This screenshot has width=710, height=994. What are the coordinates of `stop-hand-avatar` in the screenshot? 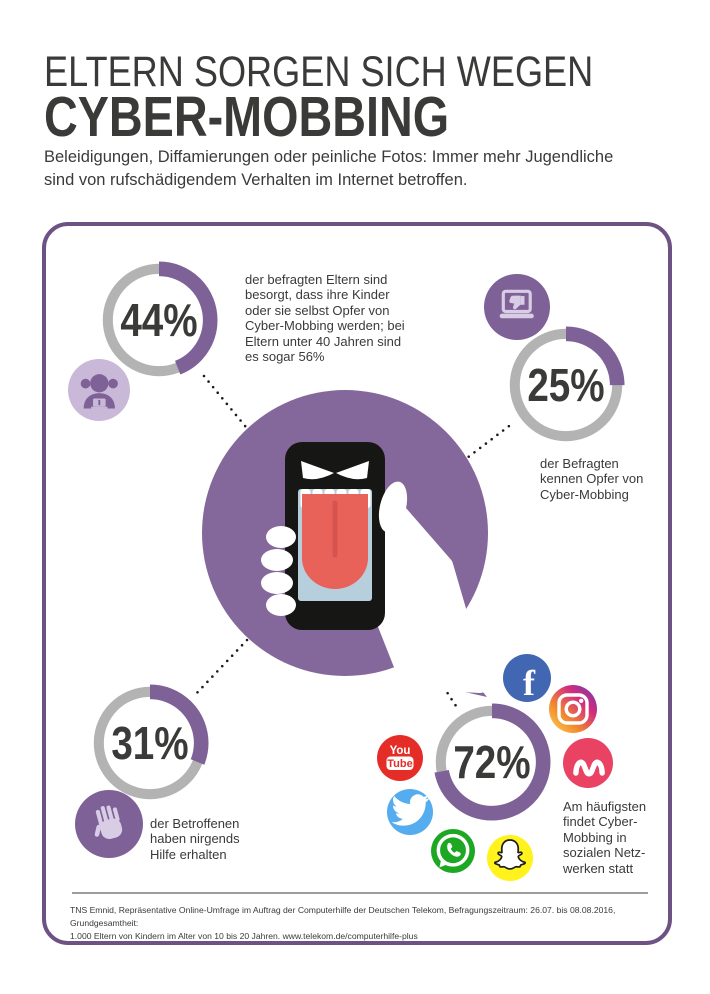 It's located at (109, 824).